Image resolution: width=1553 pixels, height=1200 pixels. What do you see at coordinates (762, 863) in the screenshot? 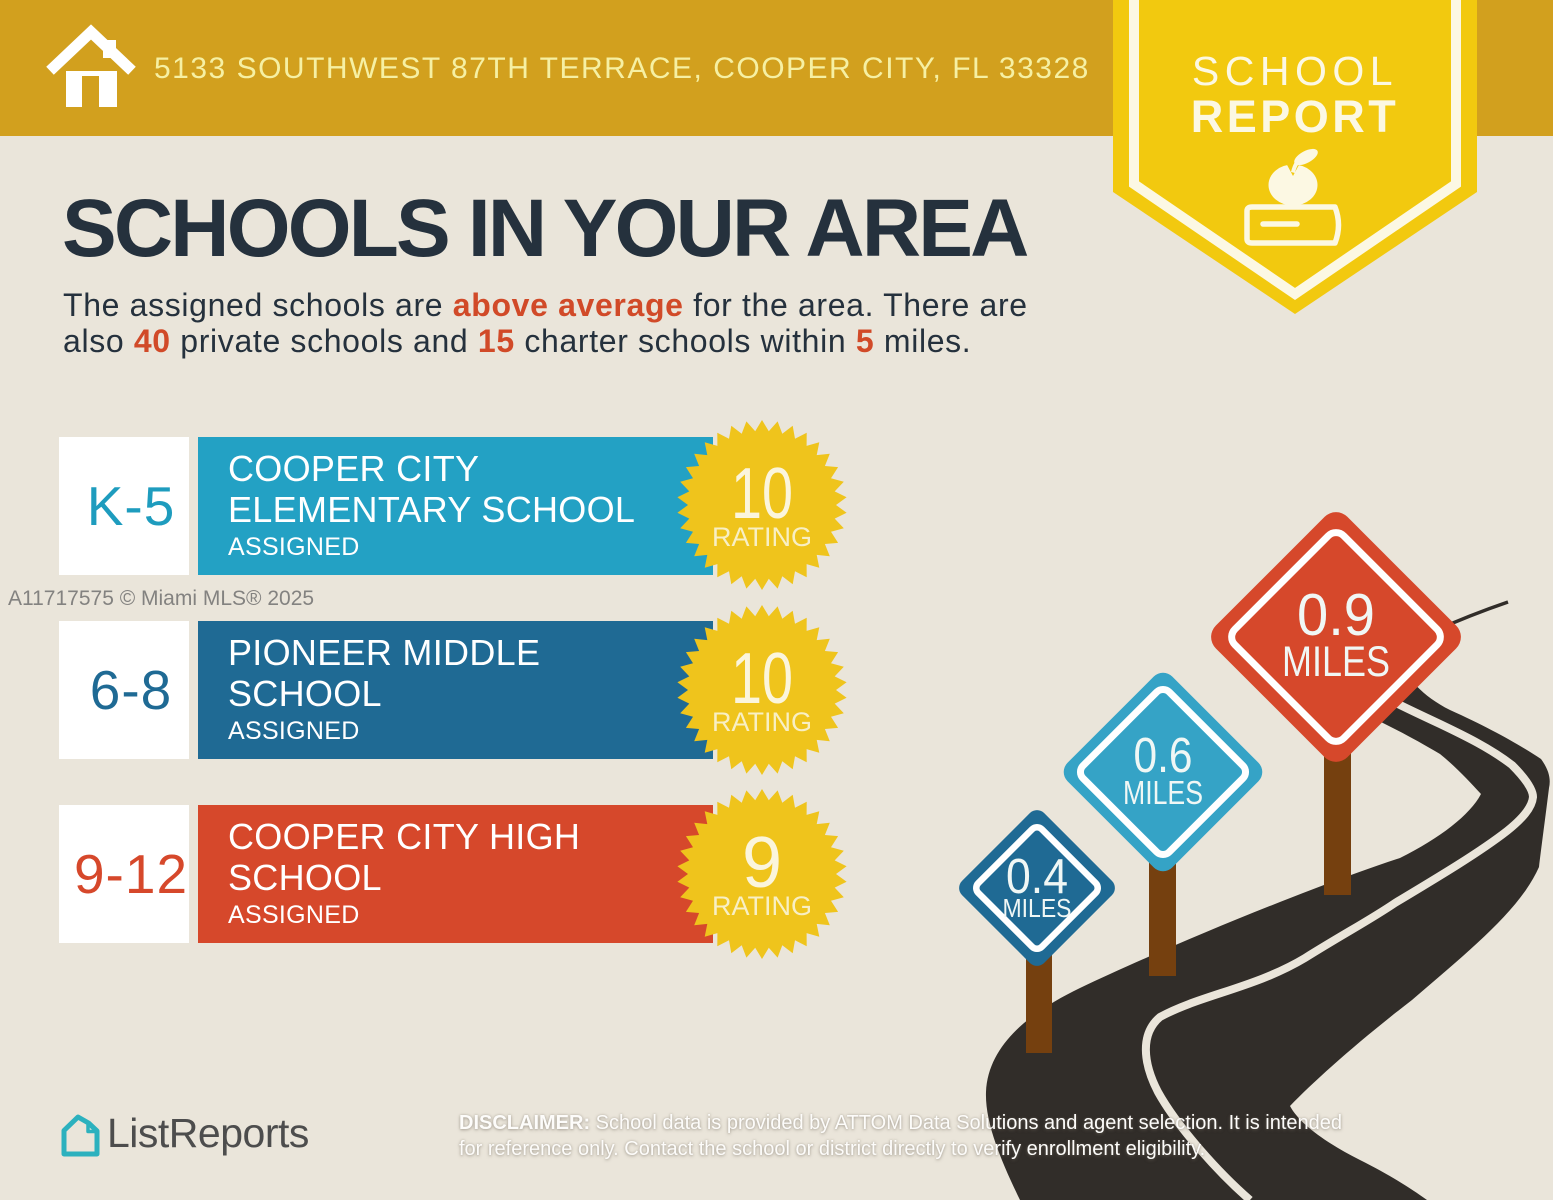
I see `svg-text: 9` at bounding box center [762, 863].